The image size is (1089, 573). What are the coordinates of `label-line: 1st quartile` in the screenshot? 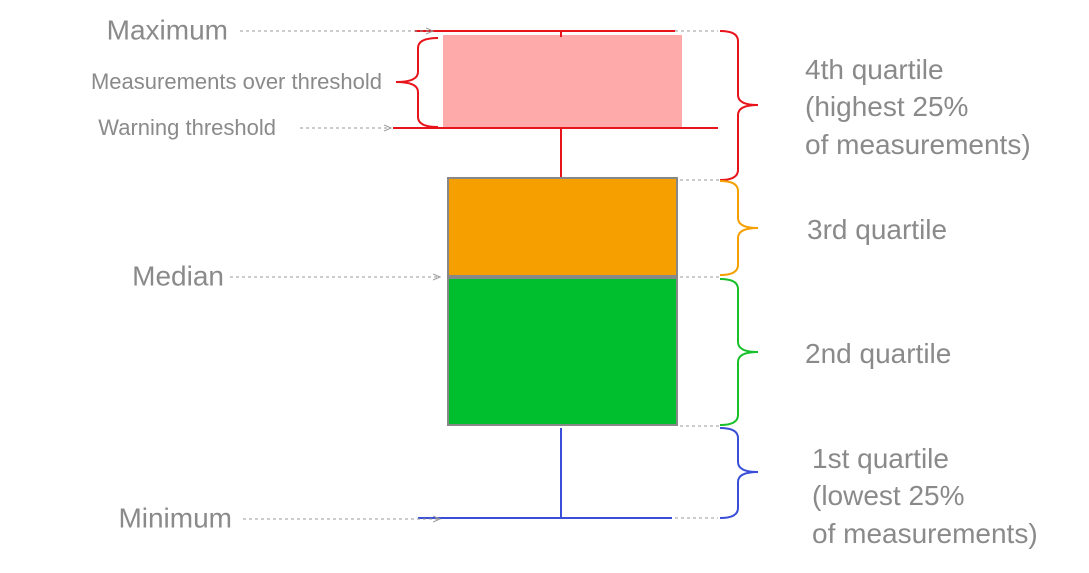 It's located at (880, 458).